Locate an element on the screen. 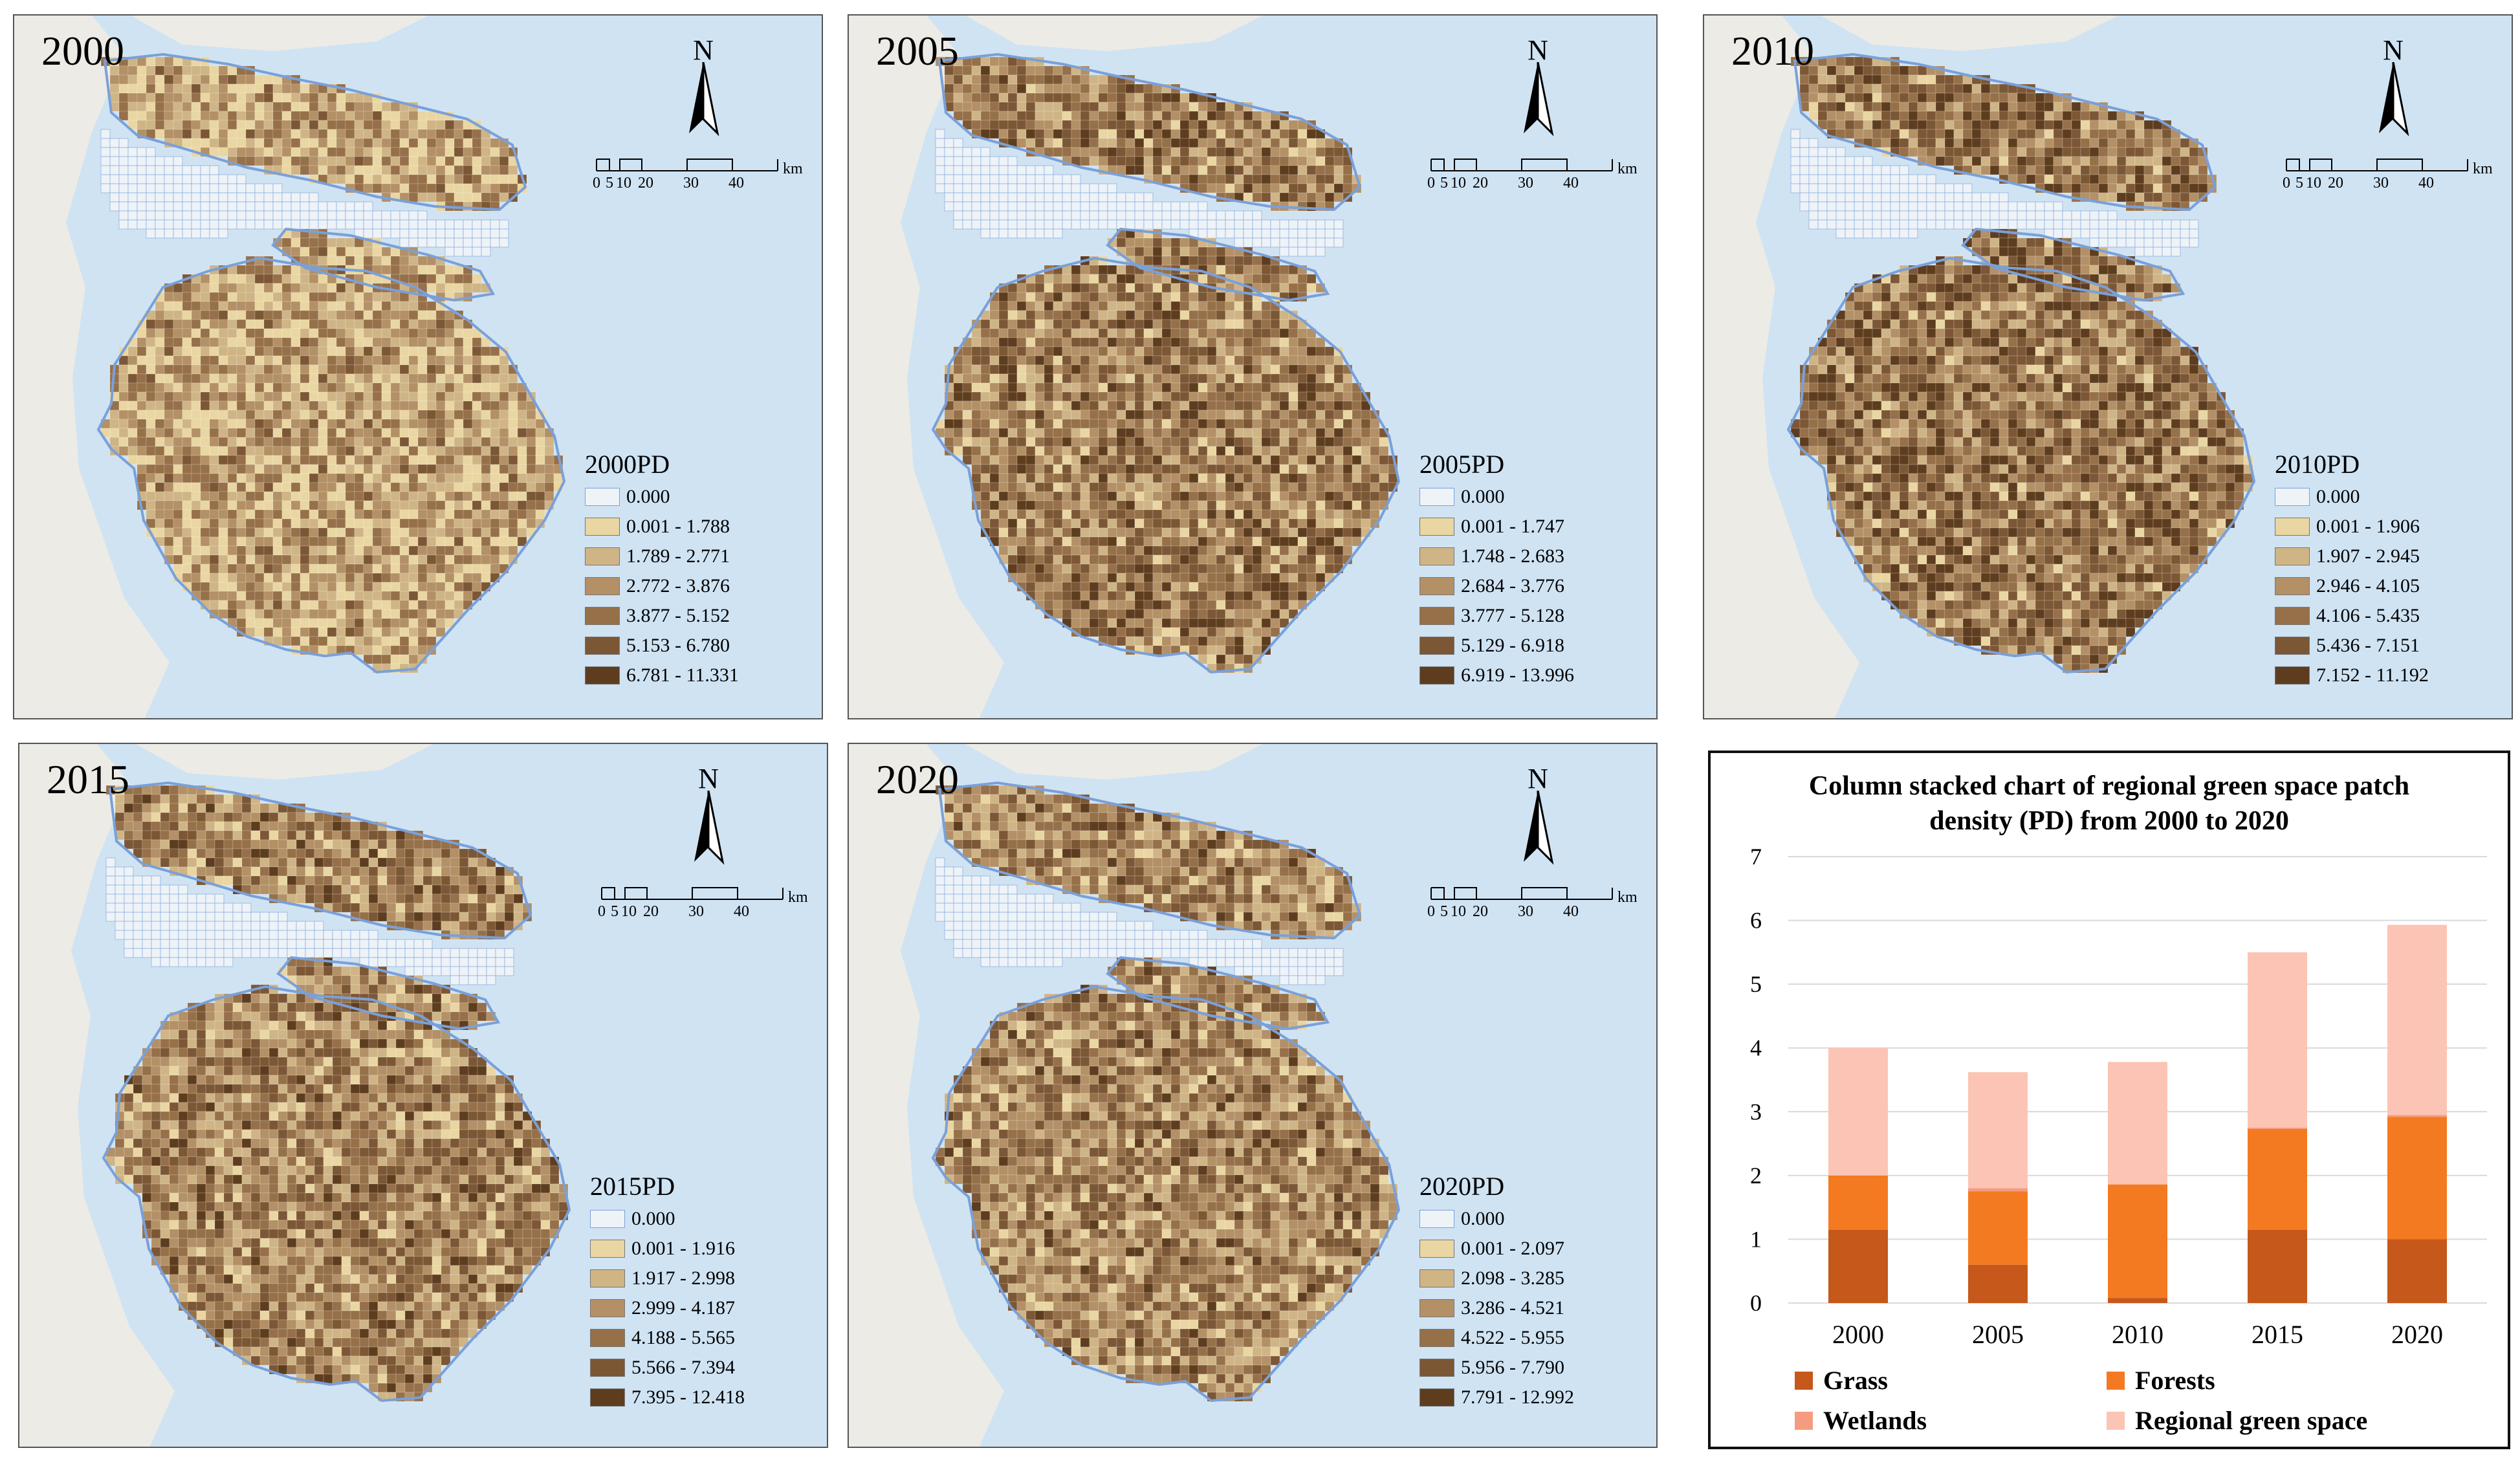 The height and width of the screenshot is (1468, 2520). legend-row: 1.917 - 2.998 is located at coordinates (668, 1278).